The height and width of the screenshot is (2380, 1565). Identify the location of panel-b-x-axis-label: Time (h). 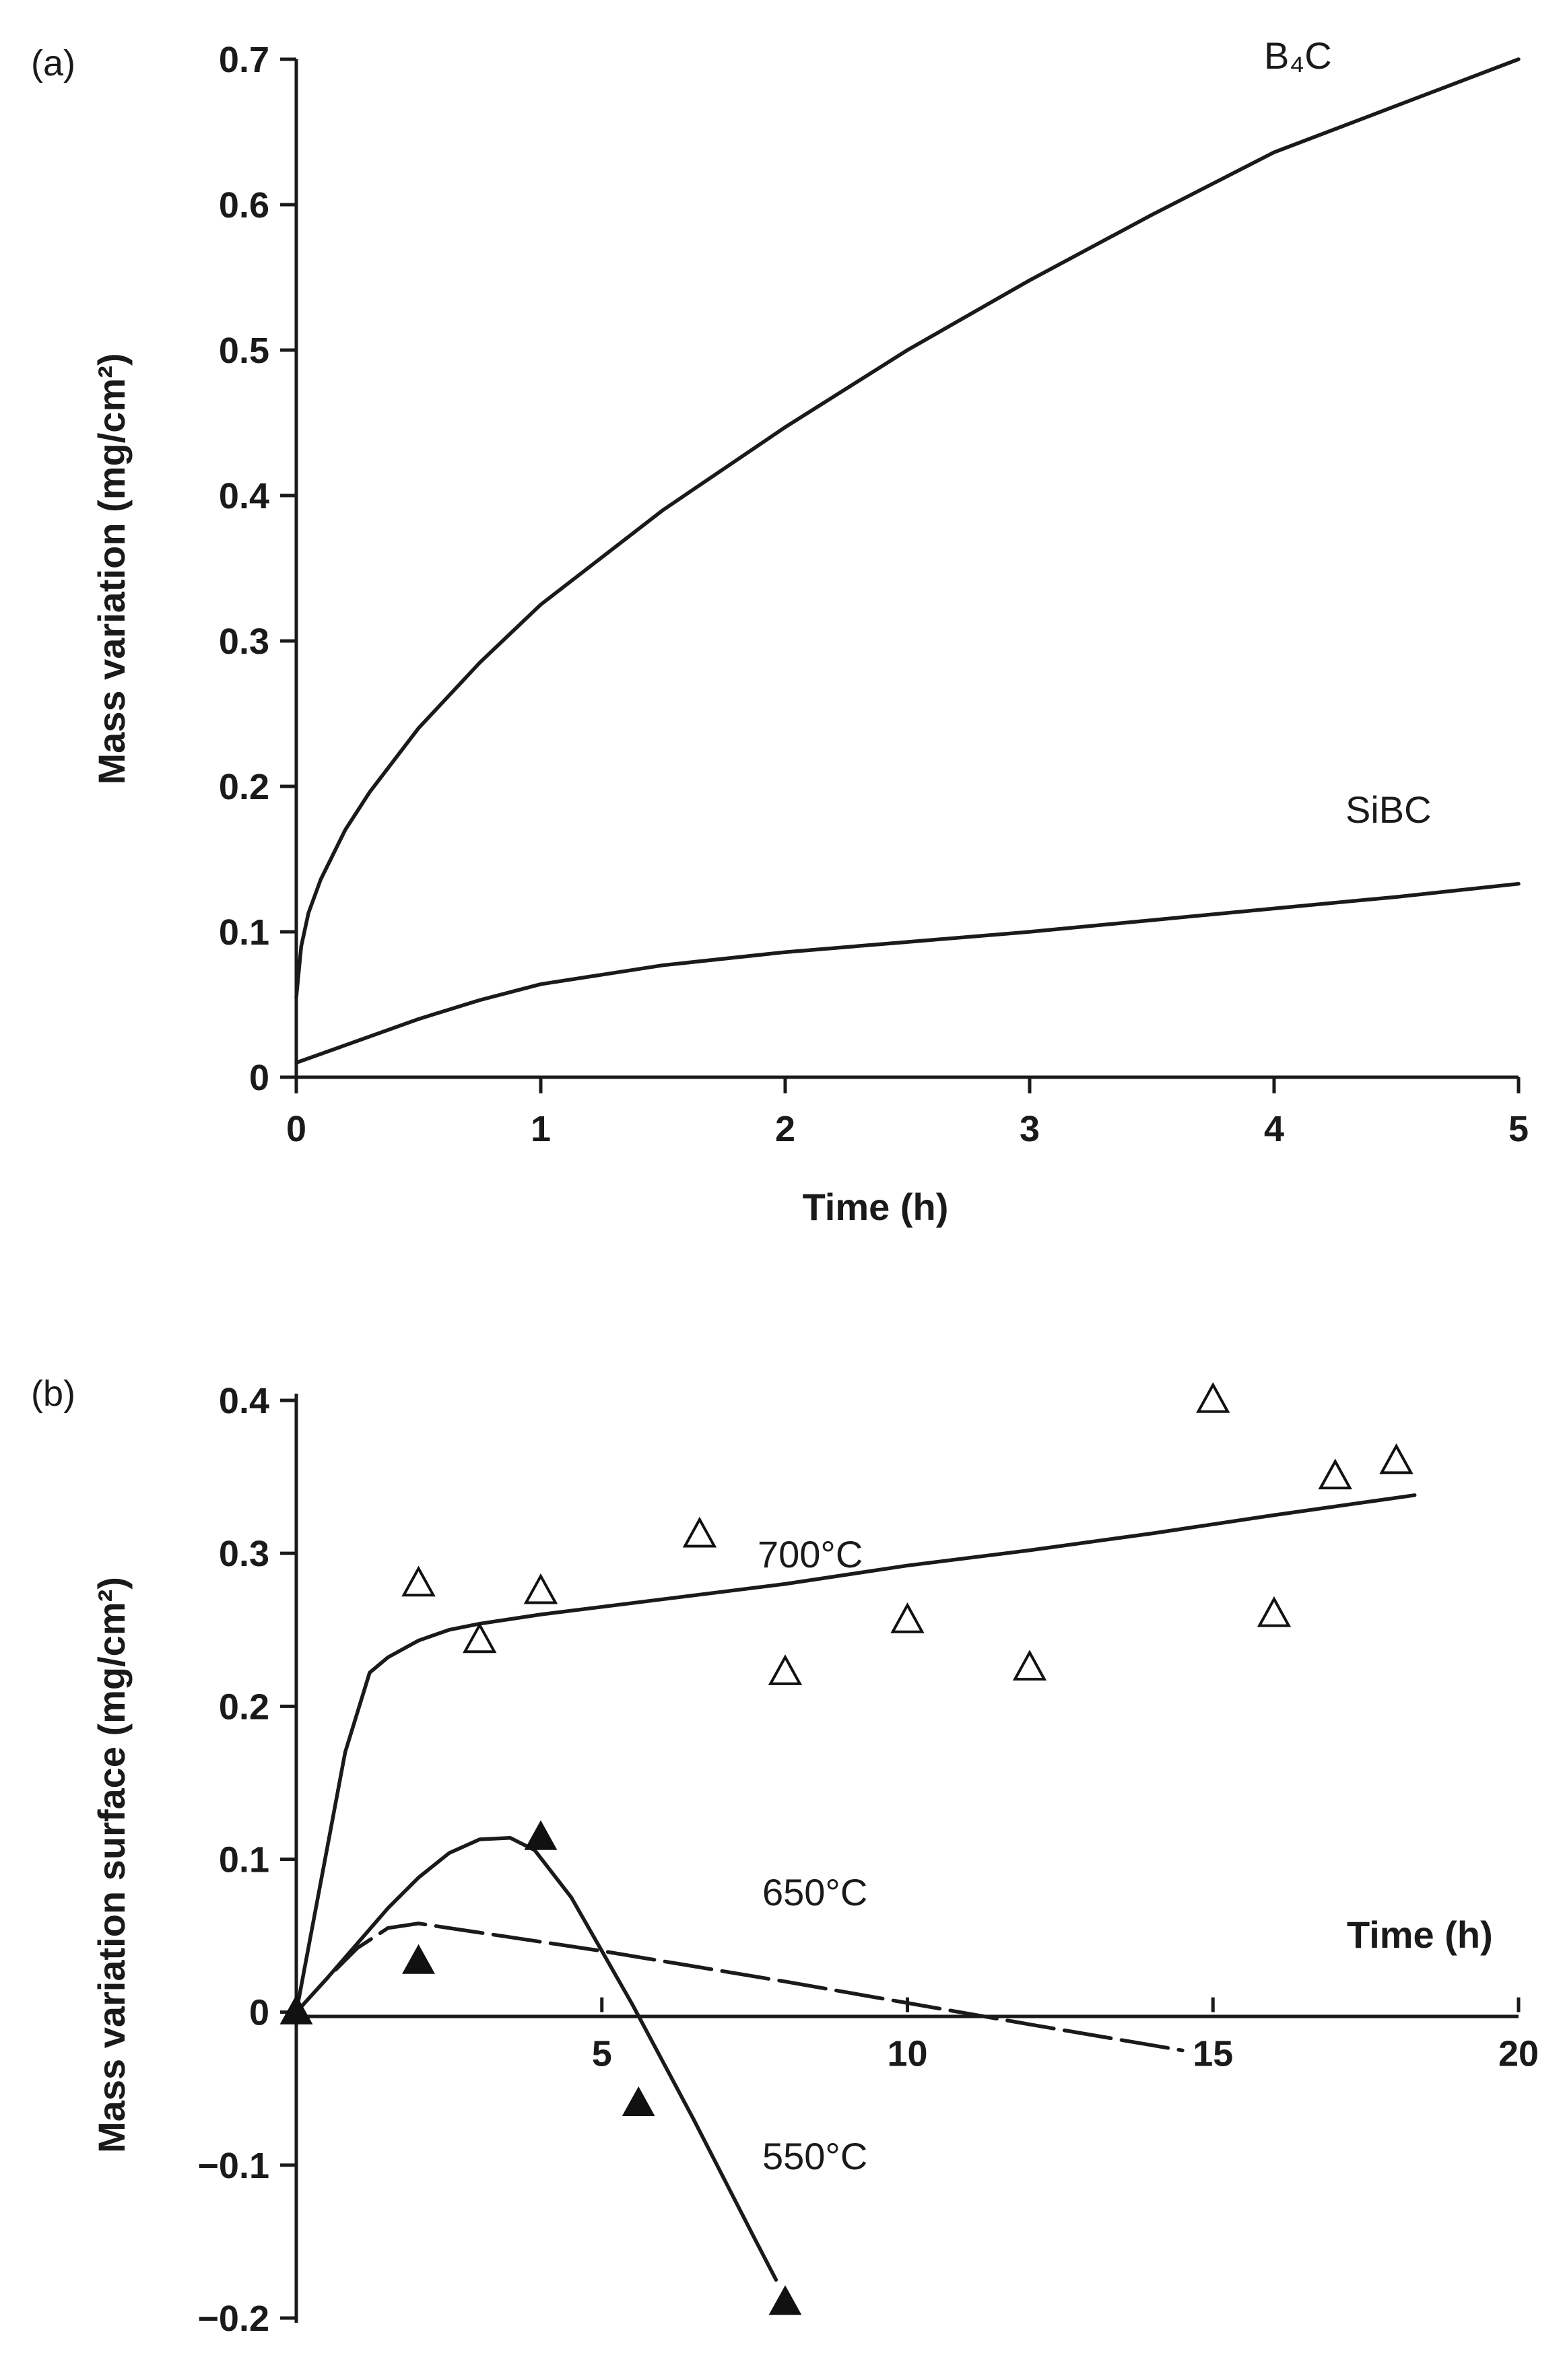
(1420, 1935).